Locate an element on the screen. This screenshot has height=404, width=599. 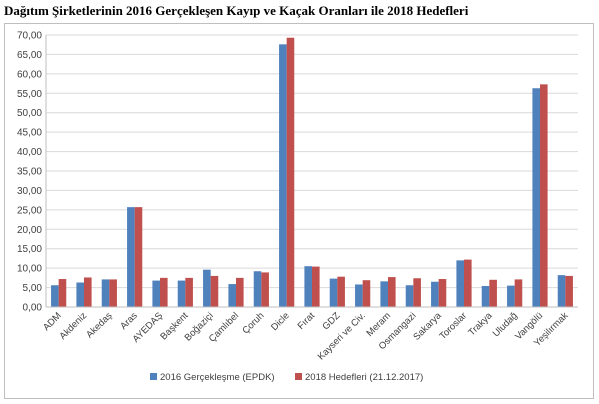
y-tick-label: 15,00 is located at coordinates (29, 249).